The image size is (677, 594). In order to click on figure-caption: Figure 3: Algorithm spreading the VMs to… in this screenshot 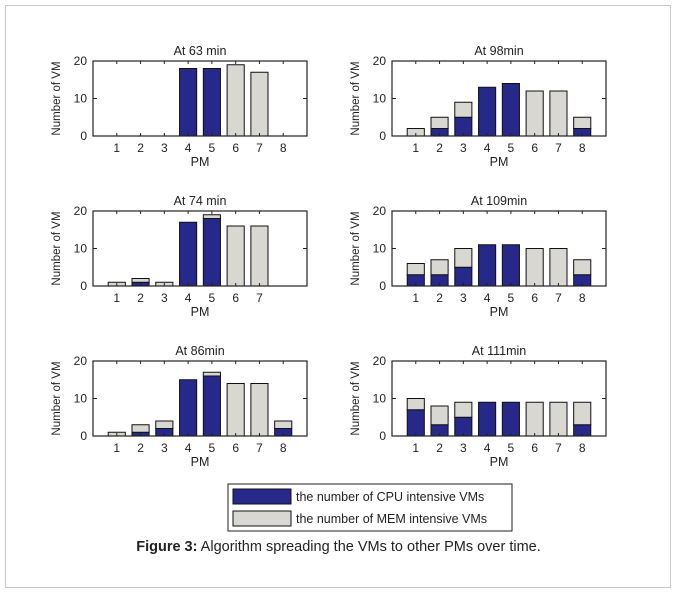, I will do `click(338, 547)`.